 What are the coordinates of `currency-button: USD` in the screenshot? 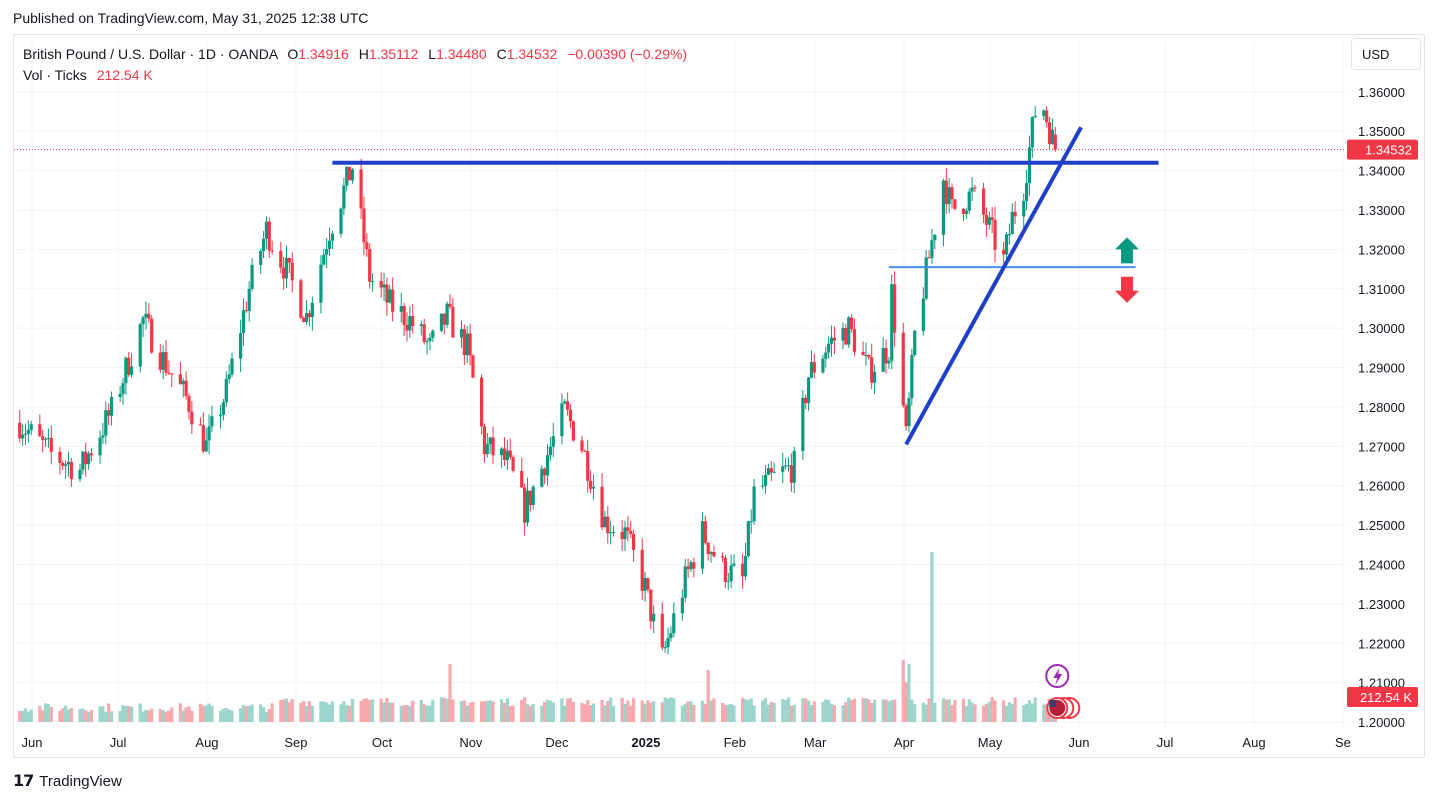 It's located at (1386, 54).